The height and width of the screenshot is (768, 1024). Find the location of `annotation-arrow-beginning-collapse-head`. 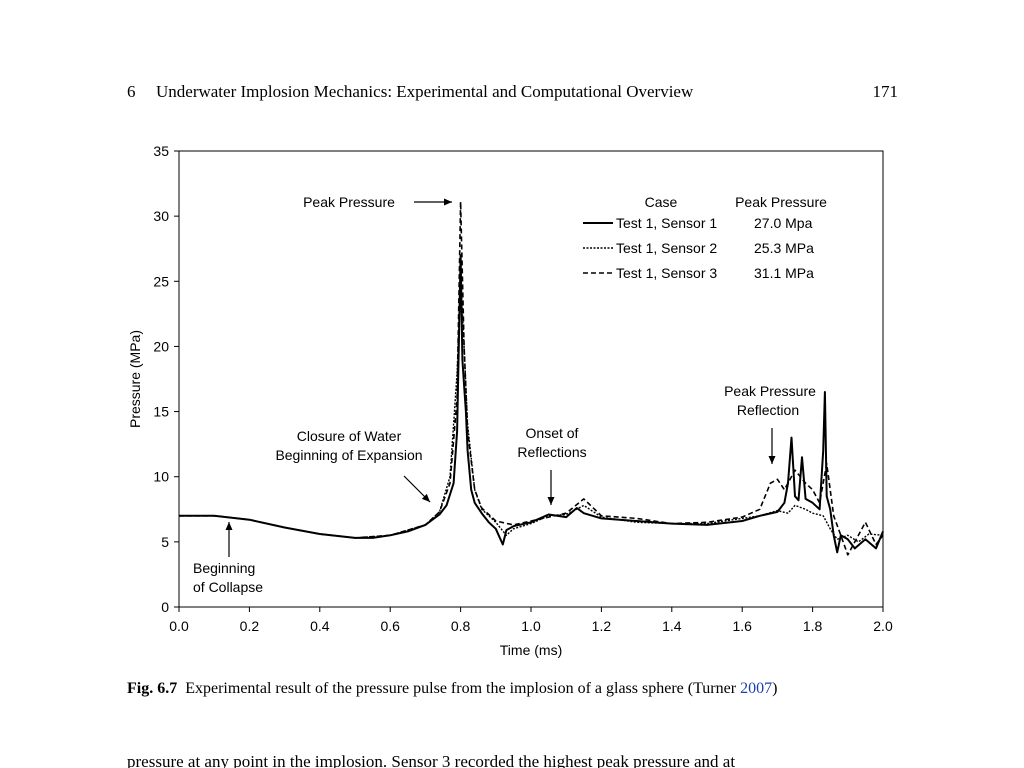

annotation-arrow-beginning-collapse-head is located at coordinates (229, 526).